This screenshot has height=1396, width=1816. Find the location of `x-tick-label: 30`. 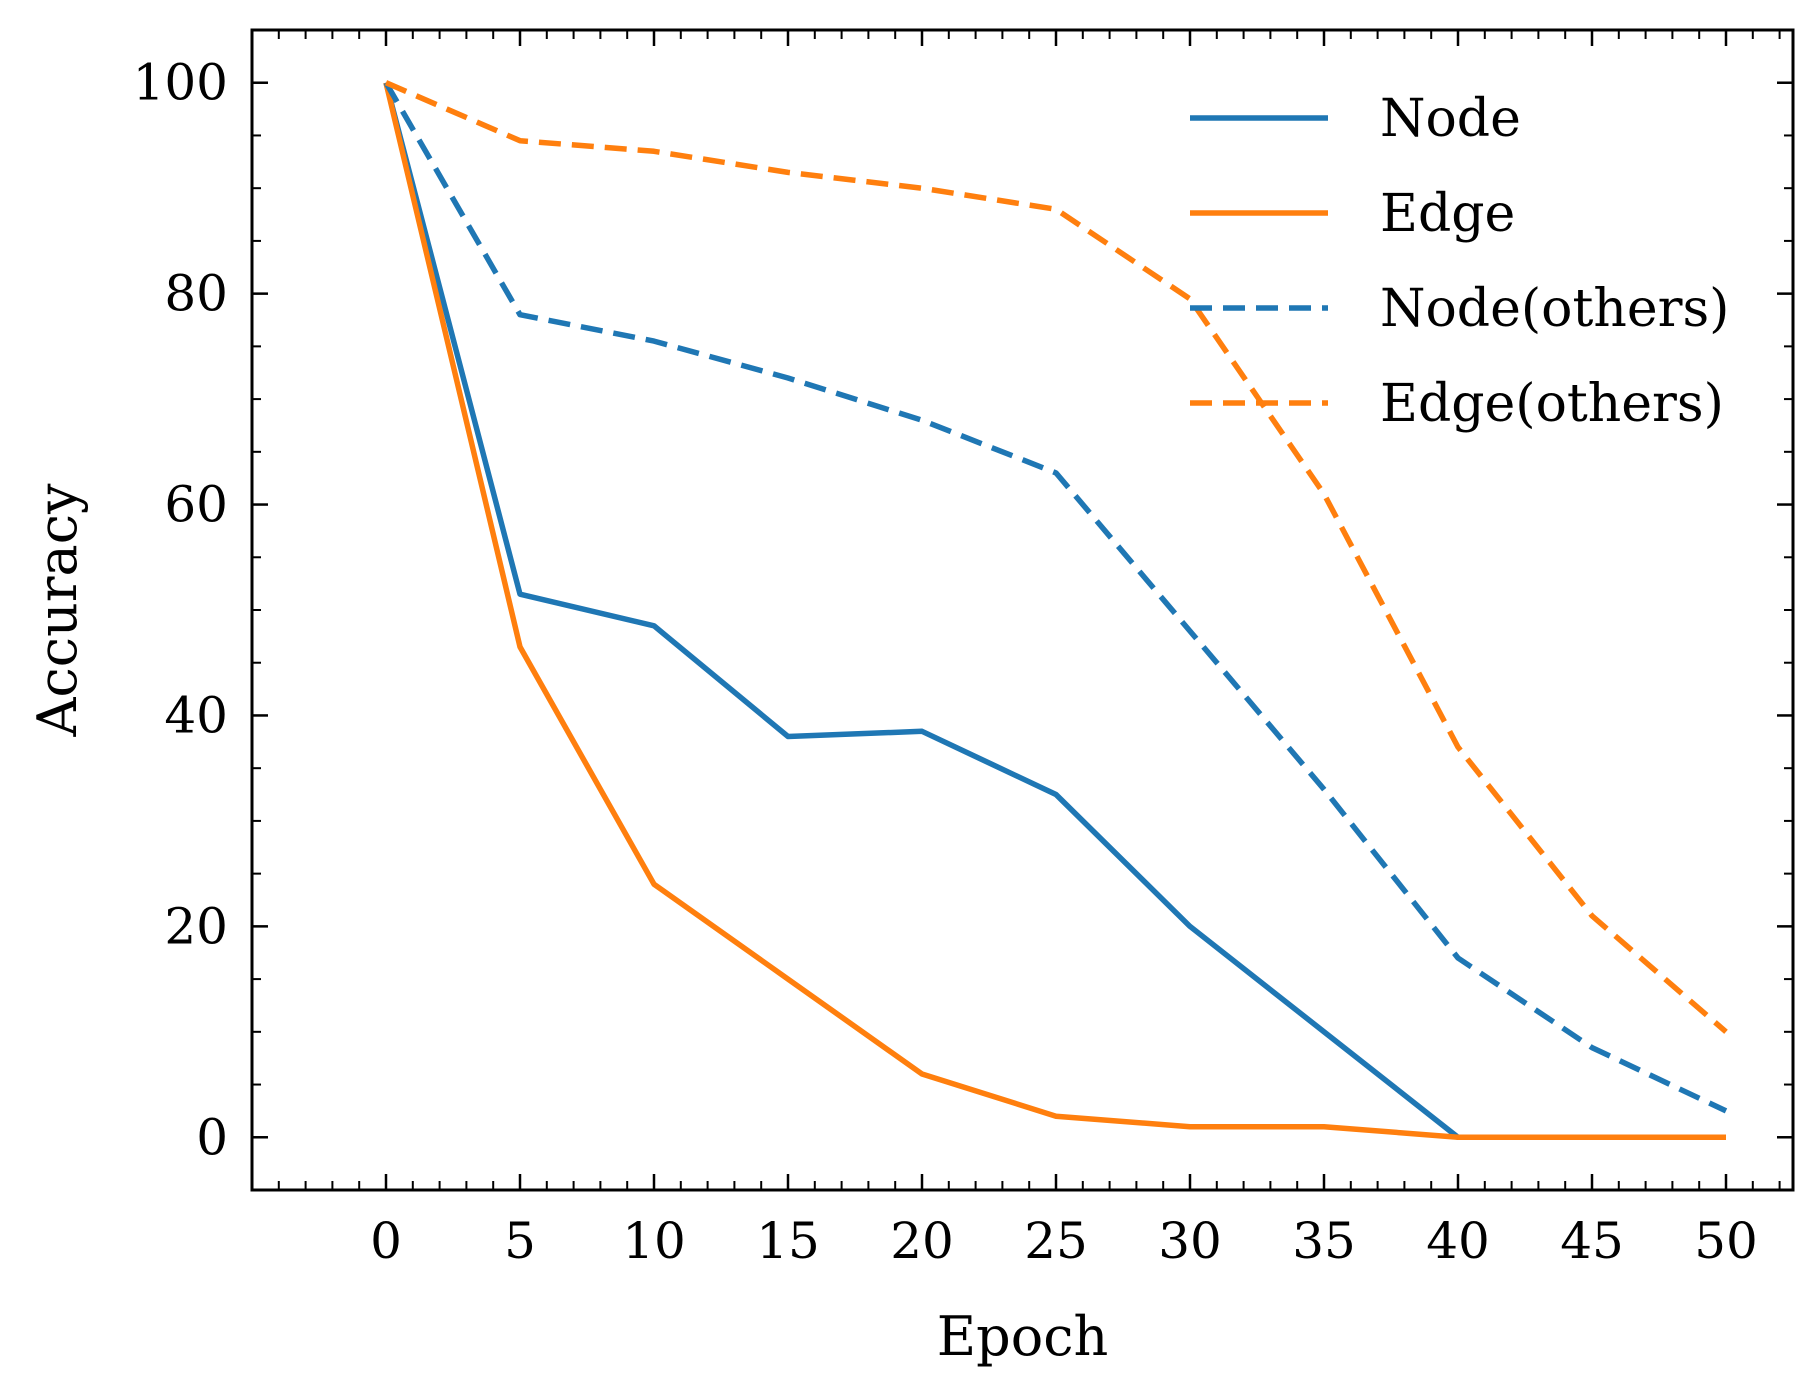

x-tick-label: 30 is located at coordinates (1190, 1241).